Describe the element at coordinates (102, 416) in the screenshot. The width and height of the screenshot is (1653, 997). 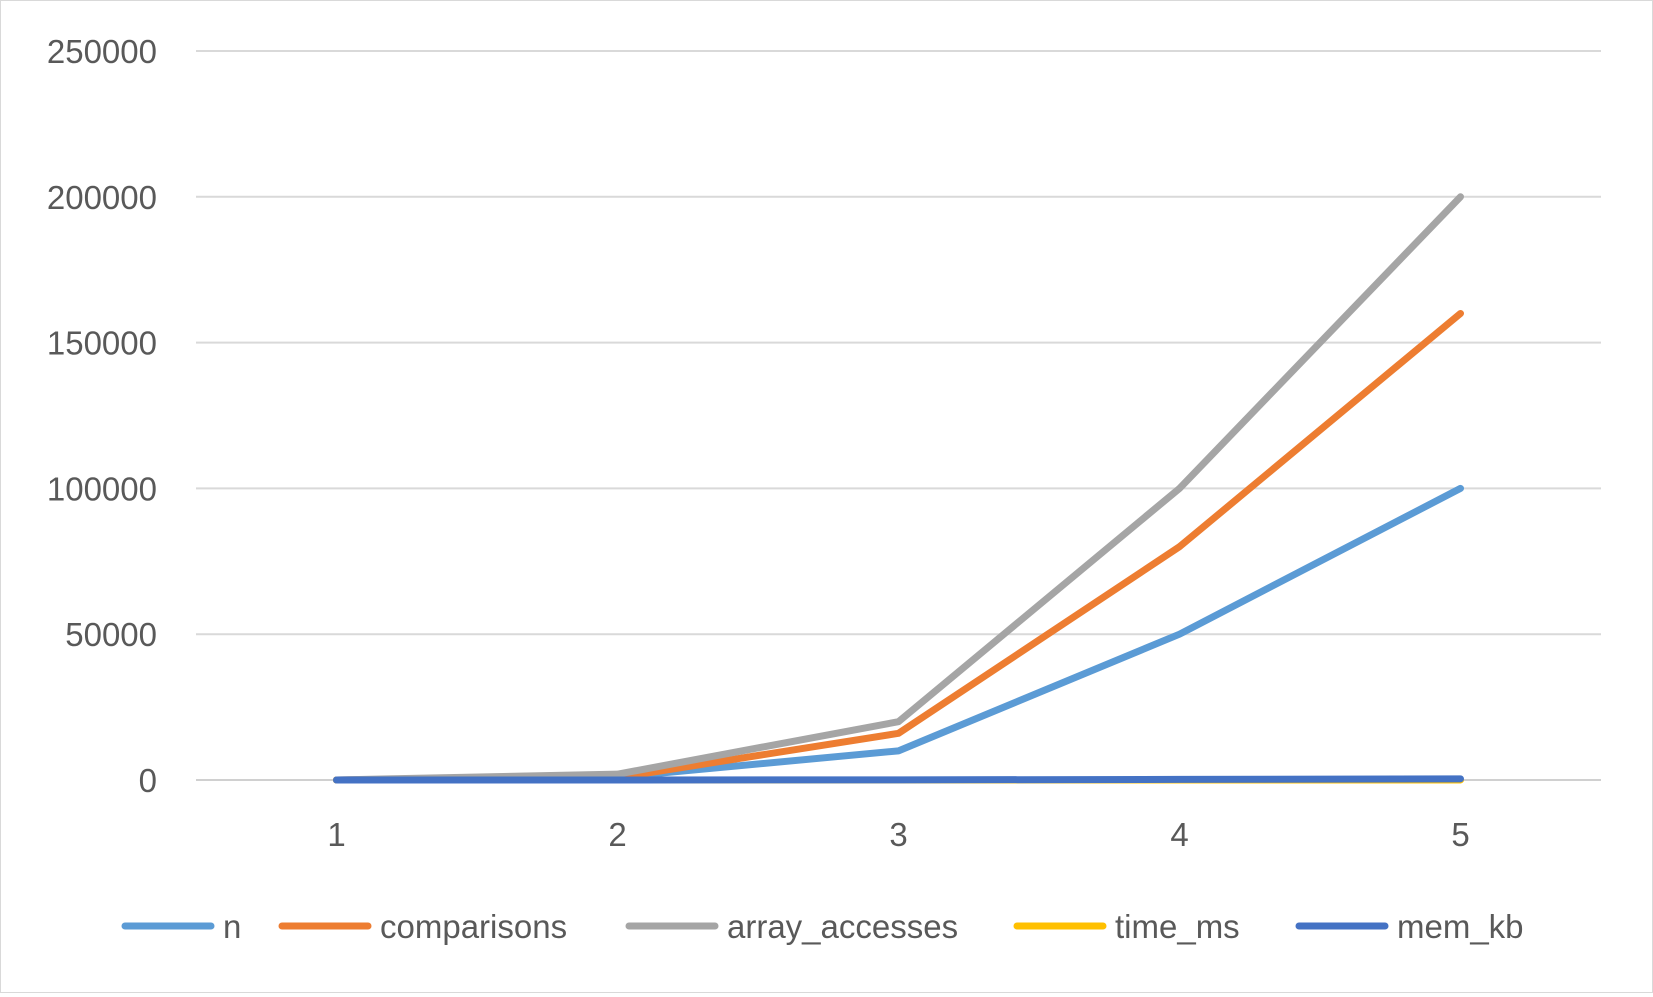
I see `y-axis-tick-labels: 0 50000 100000 150000 200000 250000` at that location.